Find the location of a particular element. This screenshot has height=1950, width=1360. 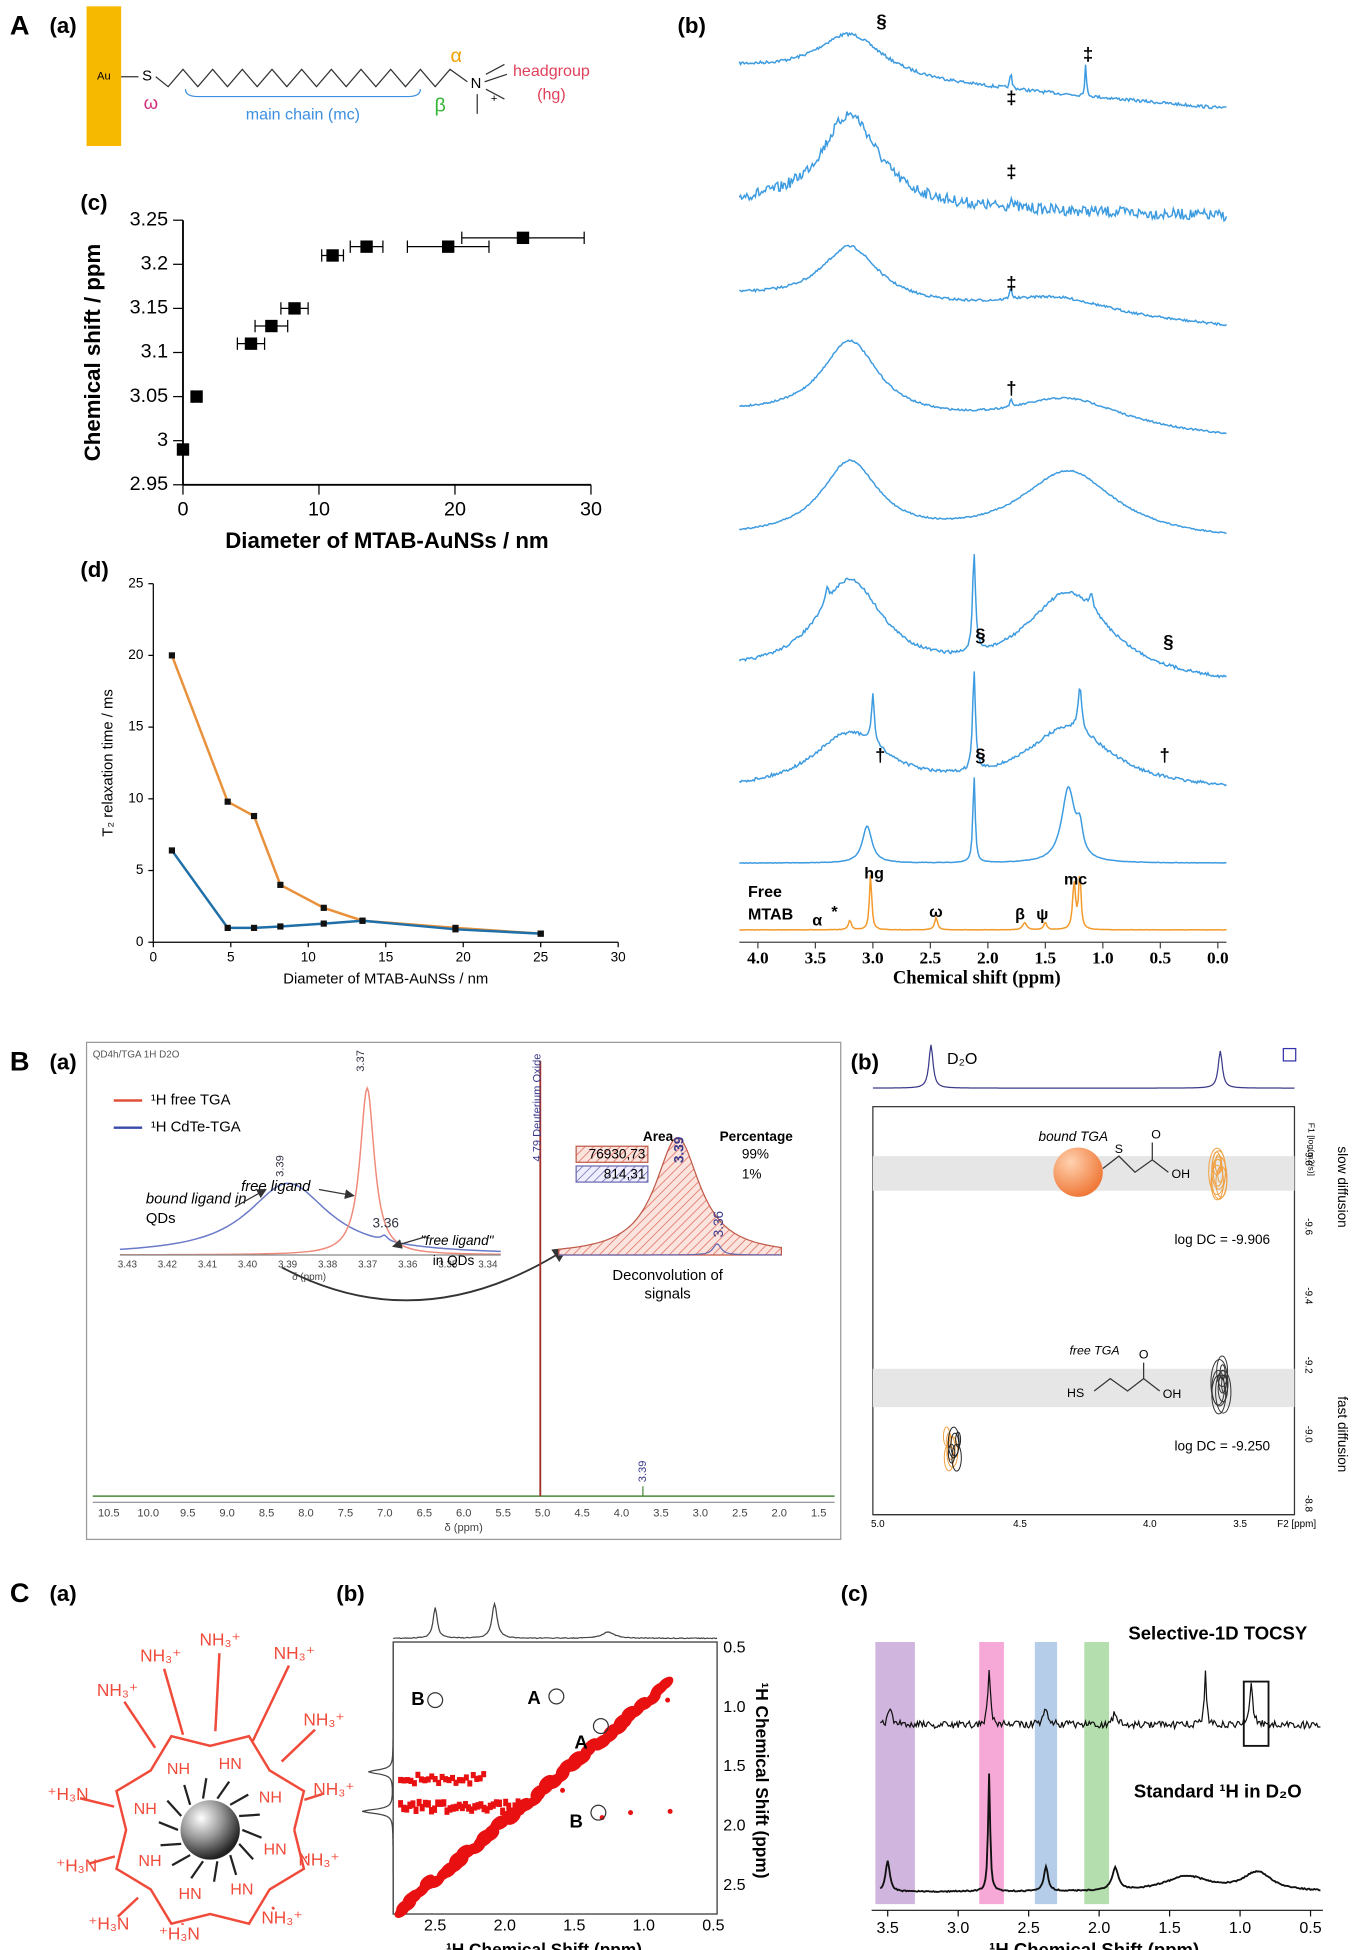

x-tick-label: 20 is located at coordinates (455, 510).